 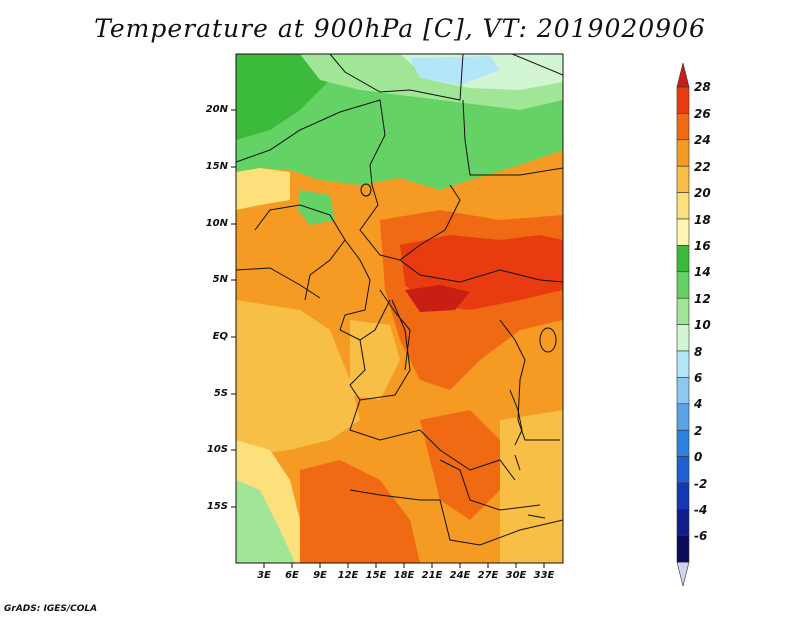 I want to click on lake-tanganyika, so click(x=516, y=417).